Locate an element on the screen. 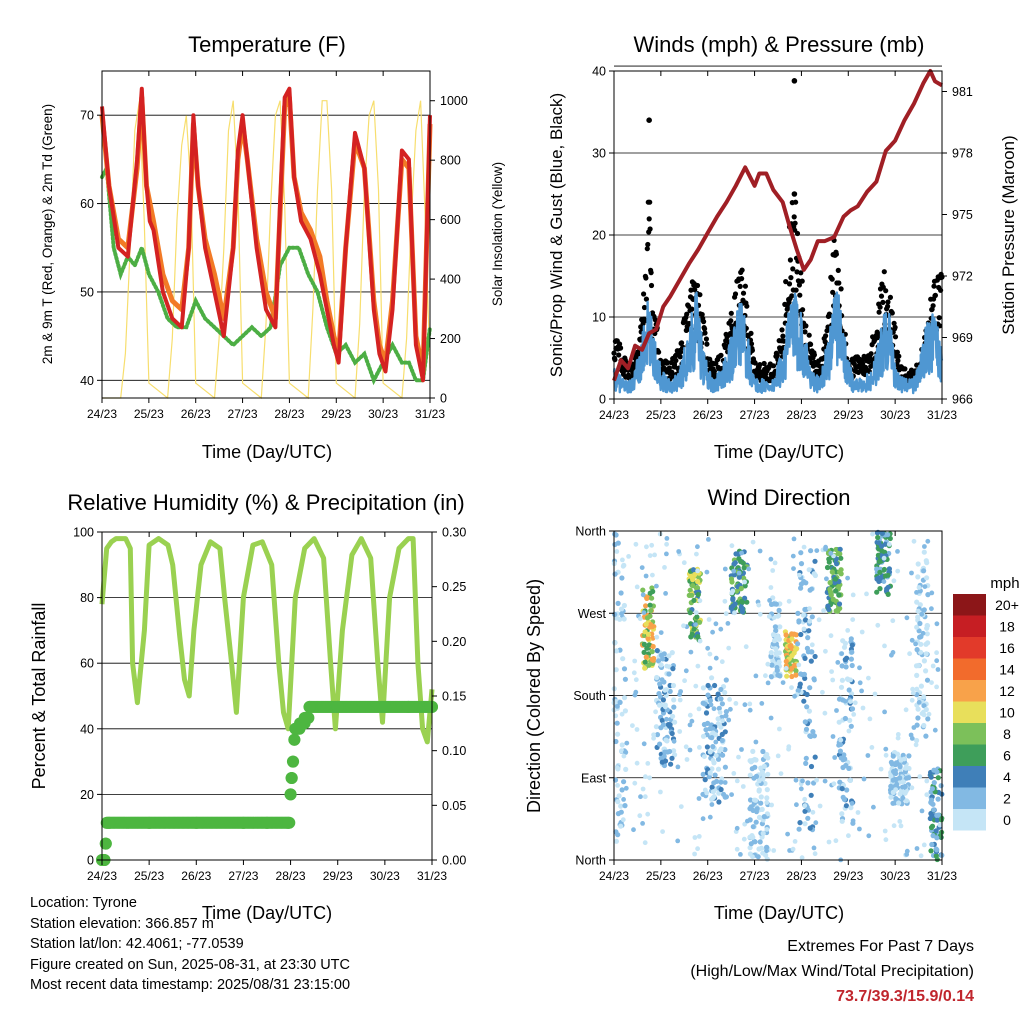 Image resolution: width=1024 pixels, height=1024 pixels. winds-series is located at coordinates (778, 232).